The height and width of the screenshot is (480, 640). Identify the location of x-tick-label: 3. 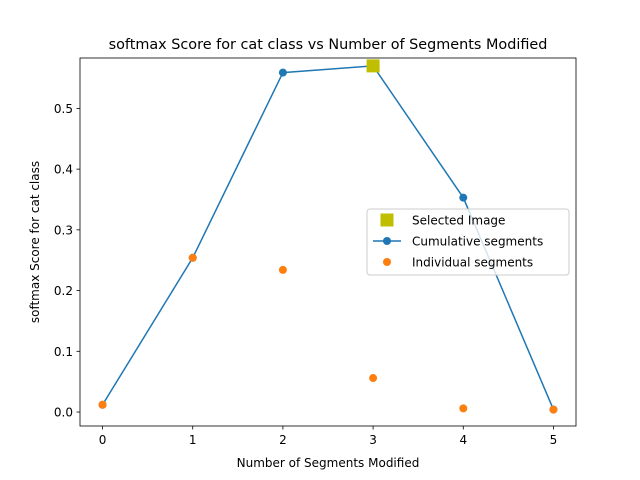
(373, 440).